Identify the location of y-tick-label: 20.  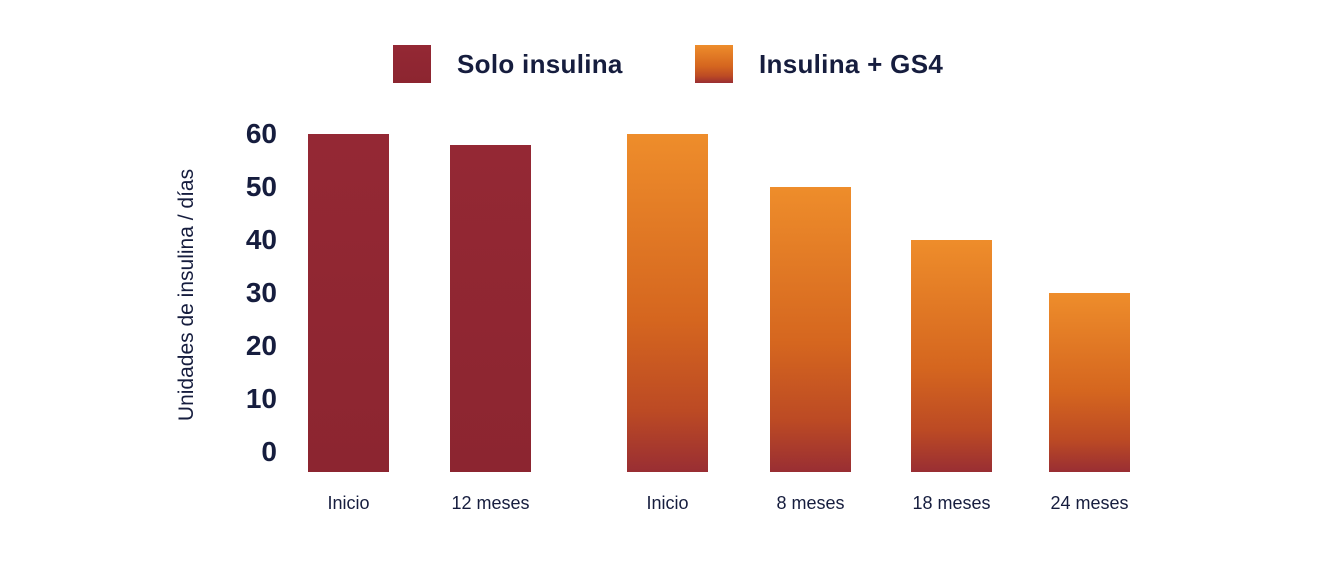
(261, 345).